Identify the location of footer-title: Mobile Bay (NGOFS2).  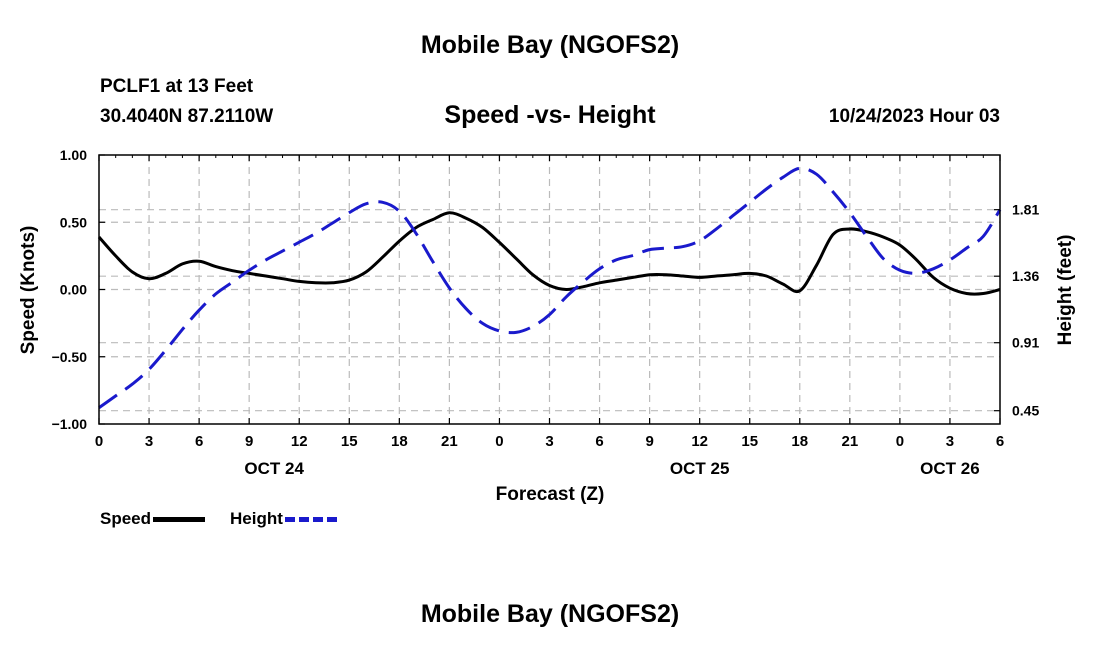
(550, 614).